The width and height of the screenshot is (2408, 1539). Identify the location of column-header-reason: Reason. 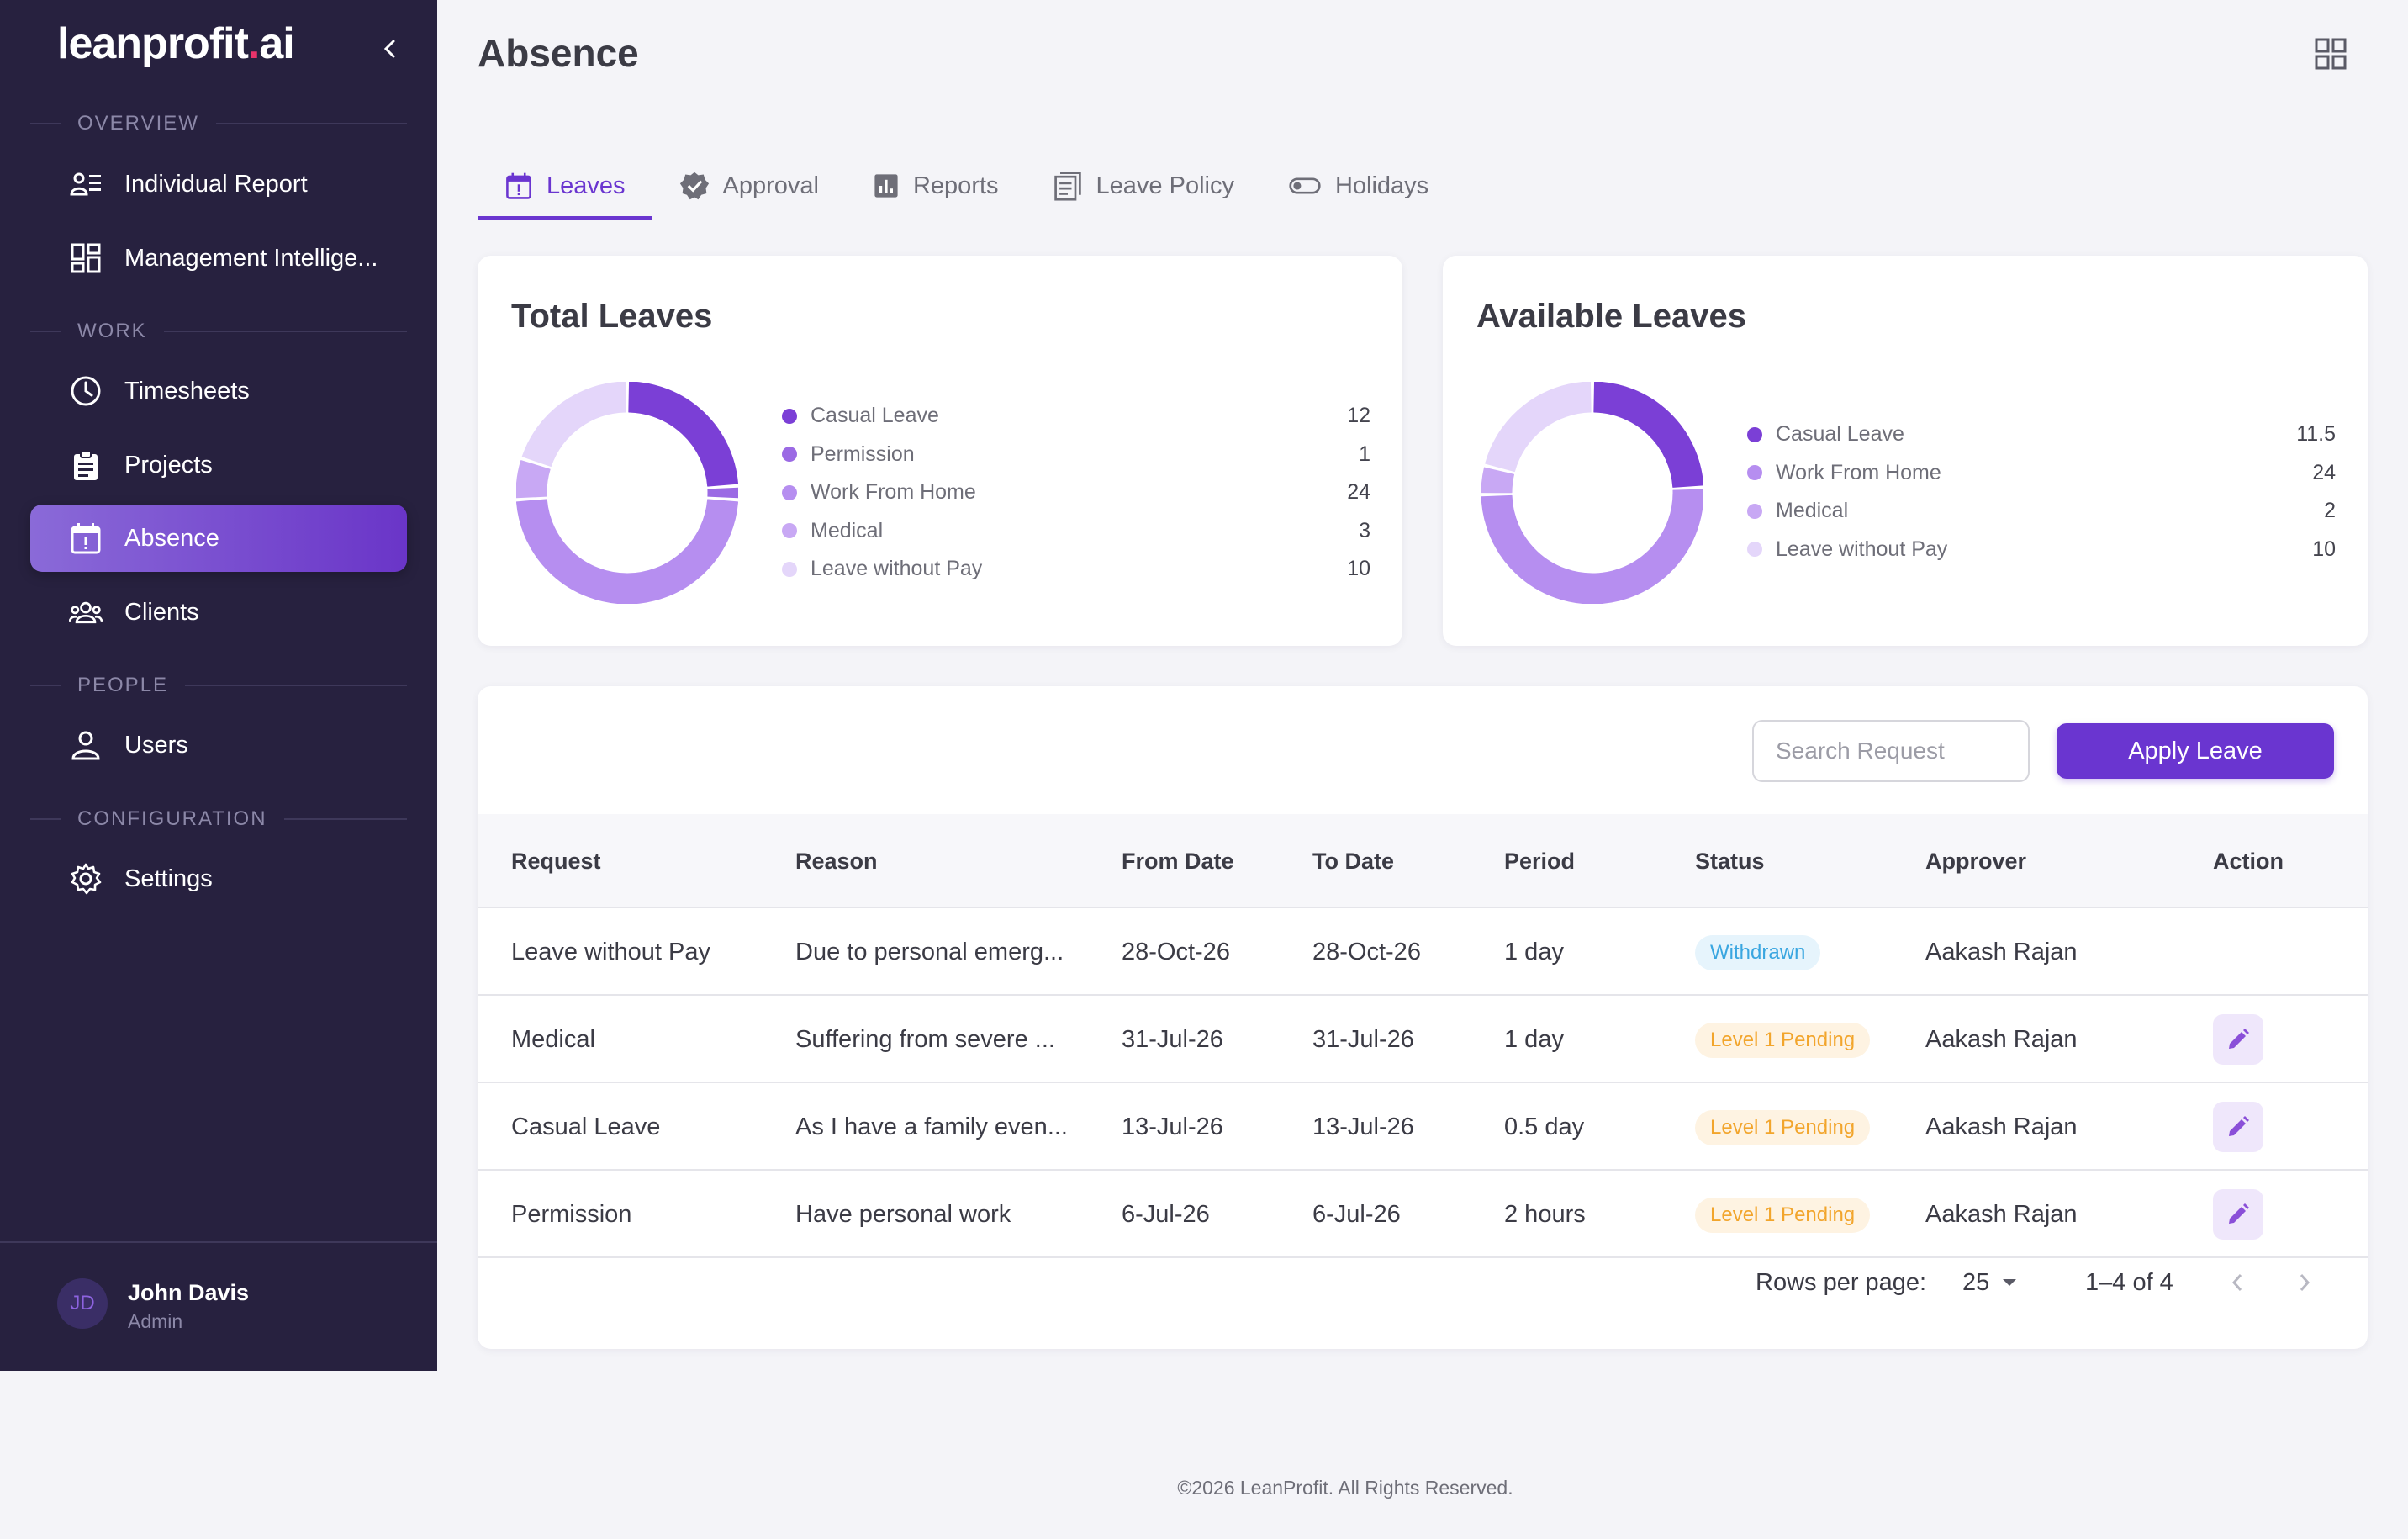
(836, 861).